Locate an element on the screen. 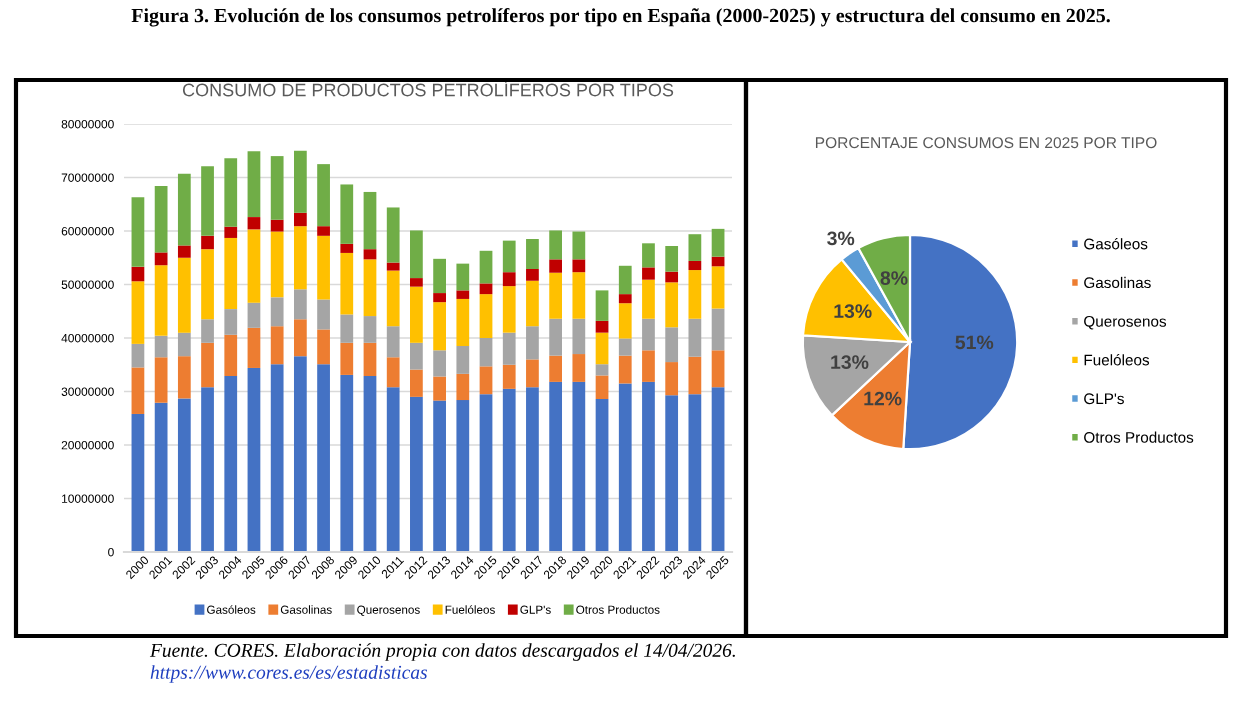 The height and width of the screenshot is (722, 1242). text: https://www.cores.es/es/estadisticas is located at coordinates (289, 674).